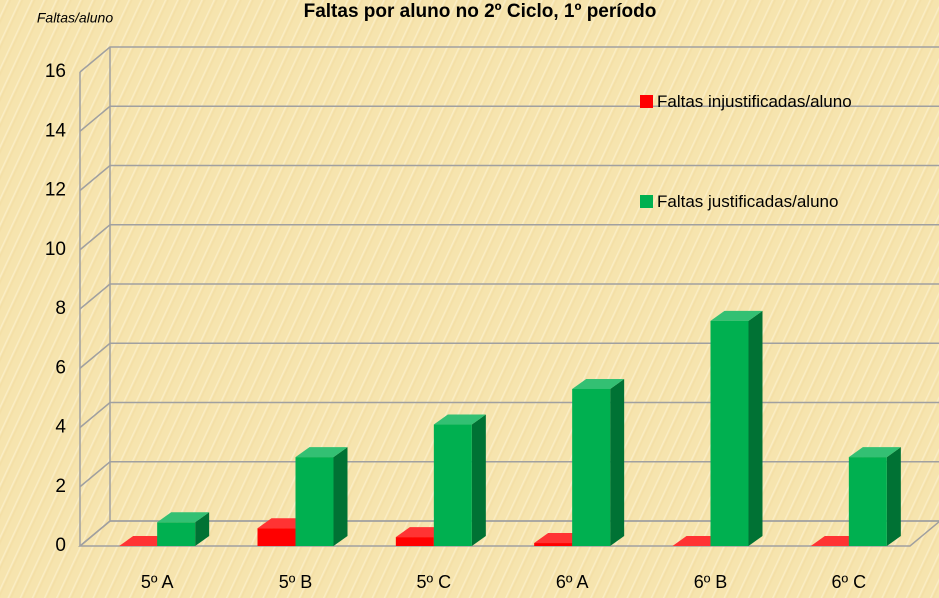 The width and height of the screenshot is (939, 598). I want to click on legend-label: Faltas injustificadas/aluno, so click(754, 101).